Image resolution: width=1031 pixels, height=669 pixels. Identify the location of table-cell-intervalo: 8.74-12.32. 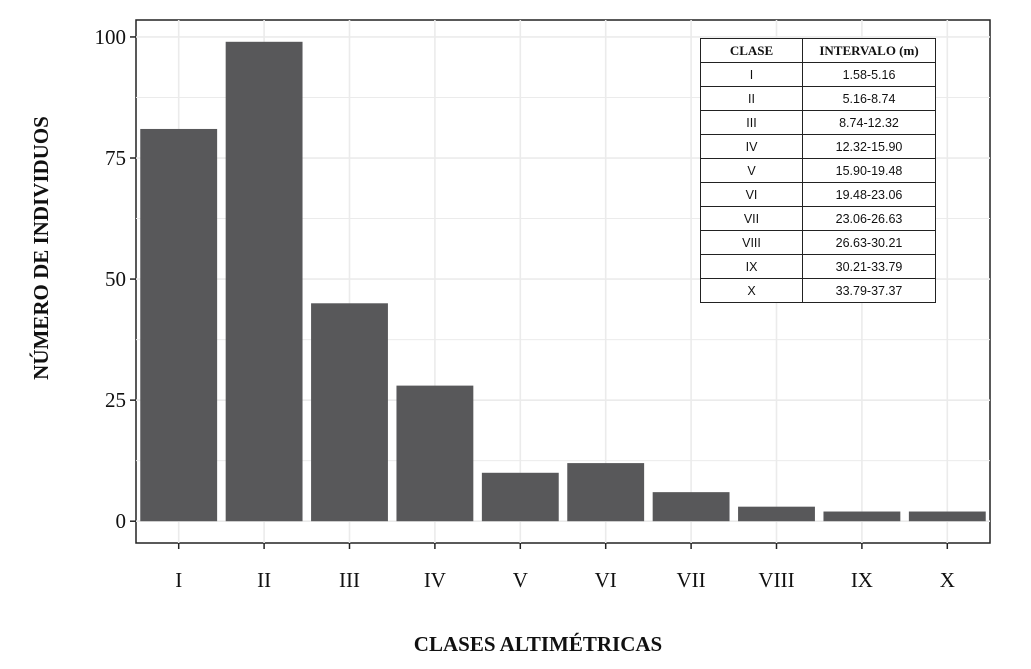
(869, 122).